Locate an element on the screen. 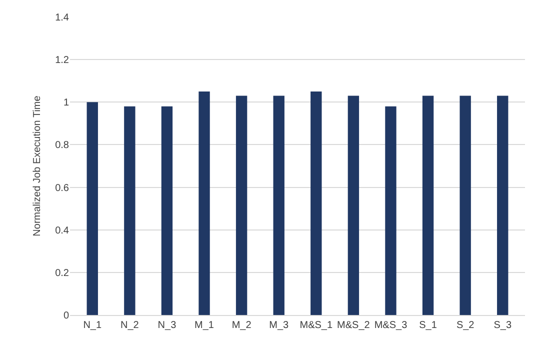 This screenshot has width=550, height=350. y-tick-label: 0.4 is located at coordinates (62, 230).